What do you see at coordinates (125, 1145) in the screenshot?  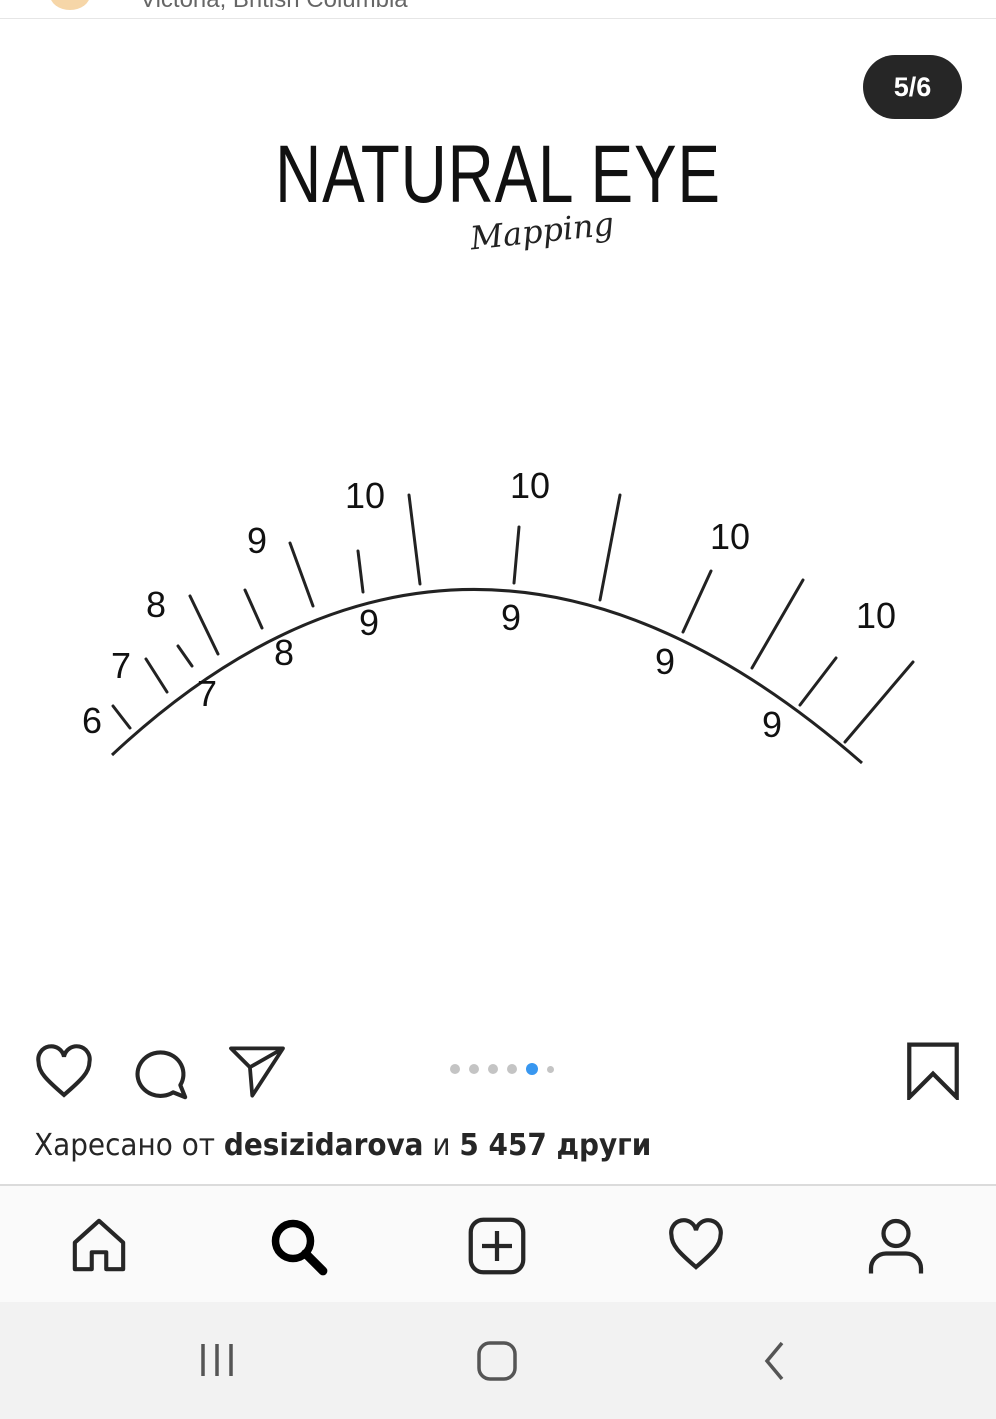 I see `likes-prefix: Харесано от` at bounding box center [125, 1145].